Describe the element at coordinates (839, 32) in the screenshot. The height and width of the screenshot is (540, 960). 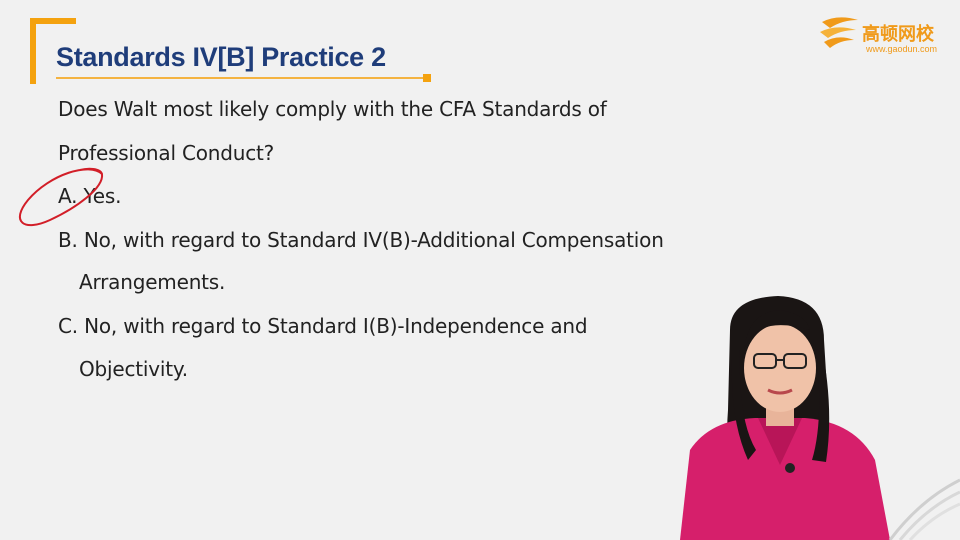
I see `gaodun-logo-mark-icon` at that location.